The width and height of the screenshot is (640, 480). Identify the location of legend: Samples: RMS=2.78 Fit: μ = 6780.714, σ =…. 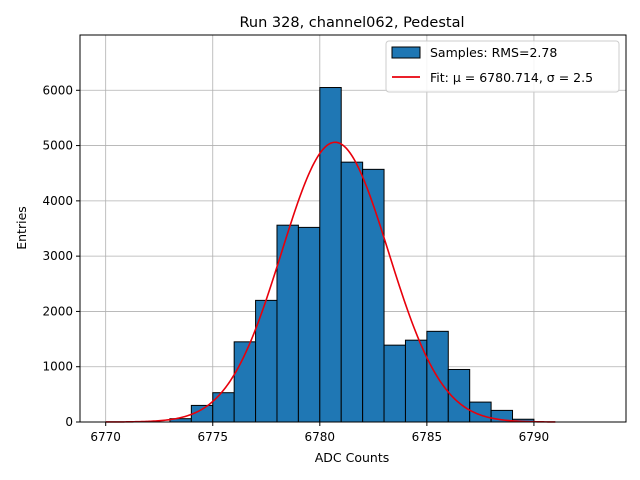
(502, 66).